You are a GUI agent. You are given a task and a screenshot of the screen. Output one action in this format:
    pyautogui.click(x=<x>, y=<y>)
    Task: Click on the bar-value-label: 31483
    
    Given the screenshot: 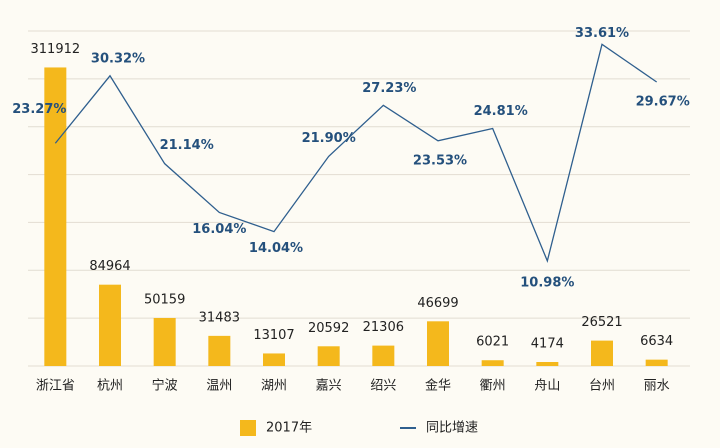 What is the action you would take?
    pyautogui.click(x=219, y=317)
    